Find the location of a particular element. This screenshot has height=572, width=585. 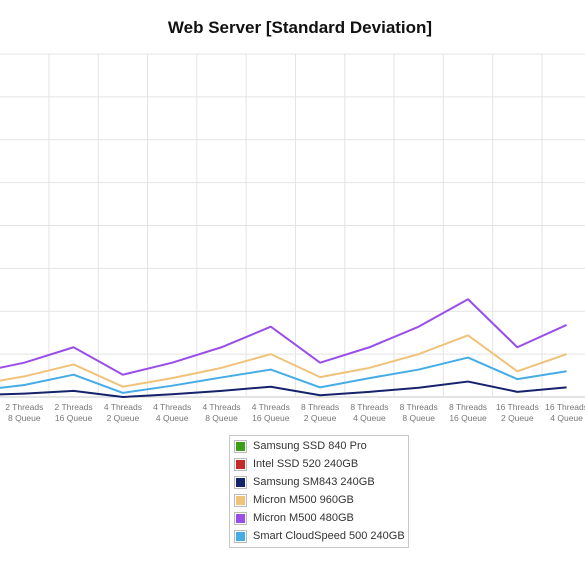

legend-item: Samsung SM843 240GB is located at coordinates (319, 482).